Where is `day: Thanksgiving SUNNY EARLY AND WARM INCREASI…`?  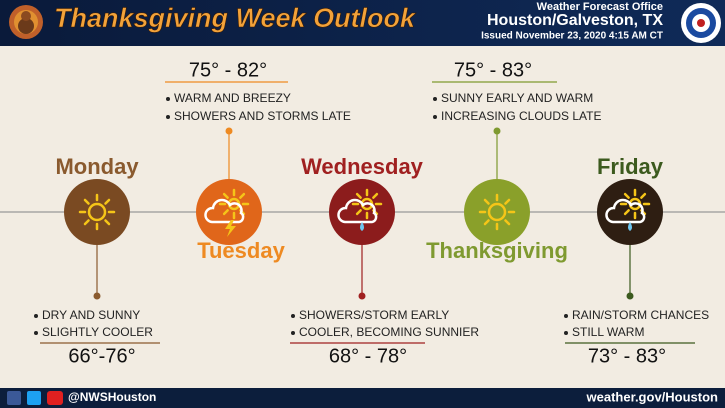
day: Thanksgiving SUNNY EARLY AND WARM INCREASI… is located at coordinates (513, 161).